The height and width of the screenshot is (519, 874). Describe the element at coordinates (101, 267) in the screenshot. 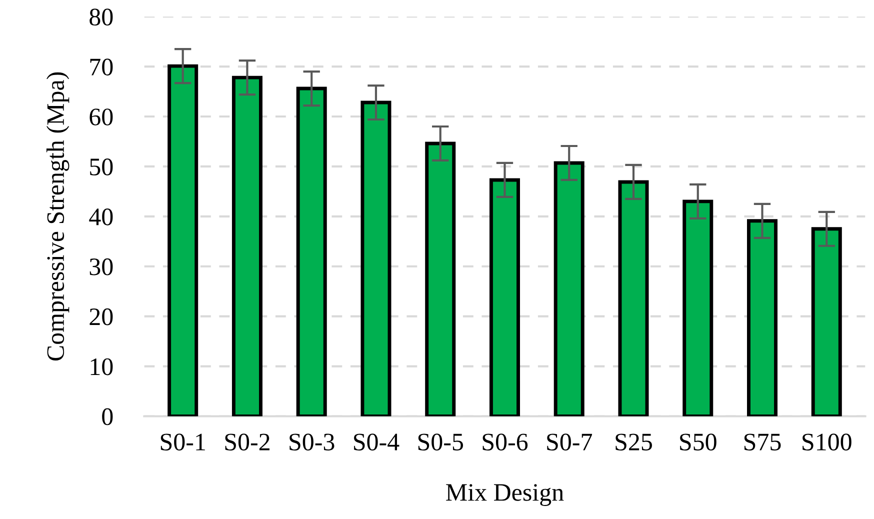

I see `y-tick-label: 30` at that location.